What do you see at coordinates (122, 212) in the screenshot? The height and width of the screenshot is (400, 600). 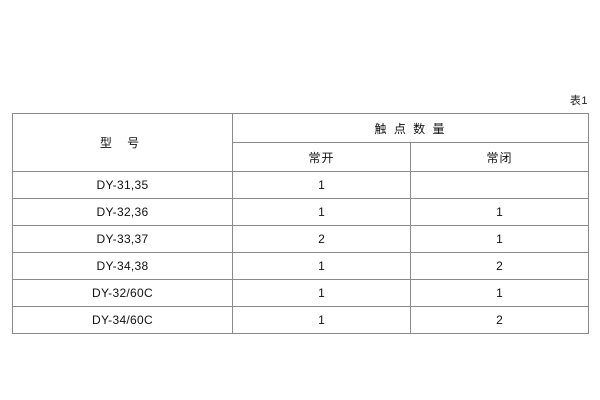 I see `cell-model: DY-32,36` at bounding box center [122, 212].